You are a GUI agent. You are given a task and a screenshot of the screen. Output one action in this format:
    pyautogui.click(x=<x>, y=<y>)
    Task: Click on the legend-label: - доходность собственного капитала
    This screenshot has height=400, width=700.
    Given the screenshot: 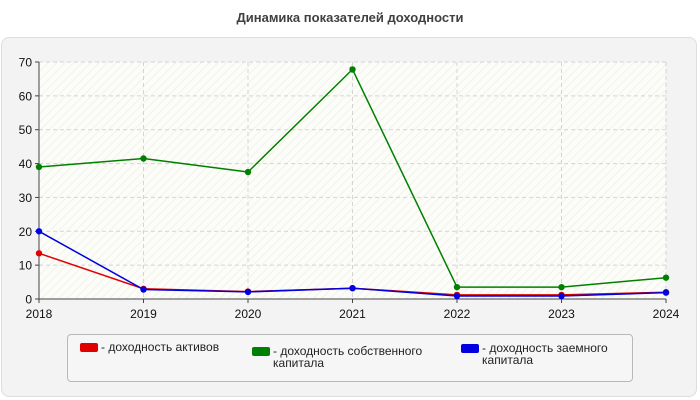 What is the action you would take?
    pyautogui.click(x=348, y=357)
    